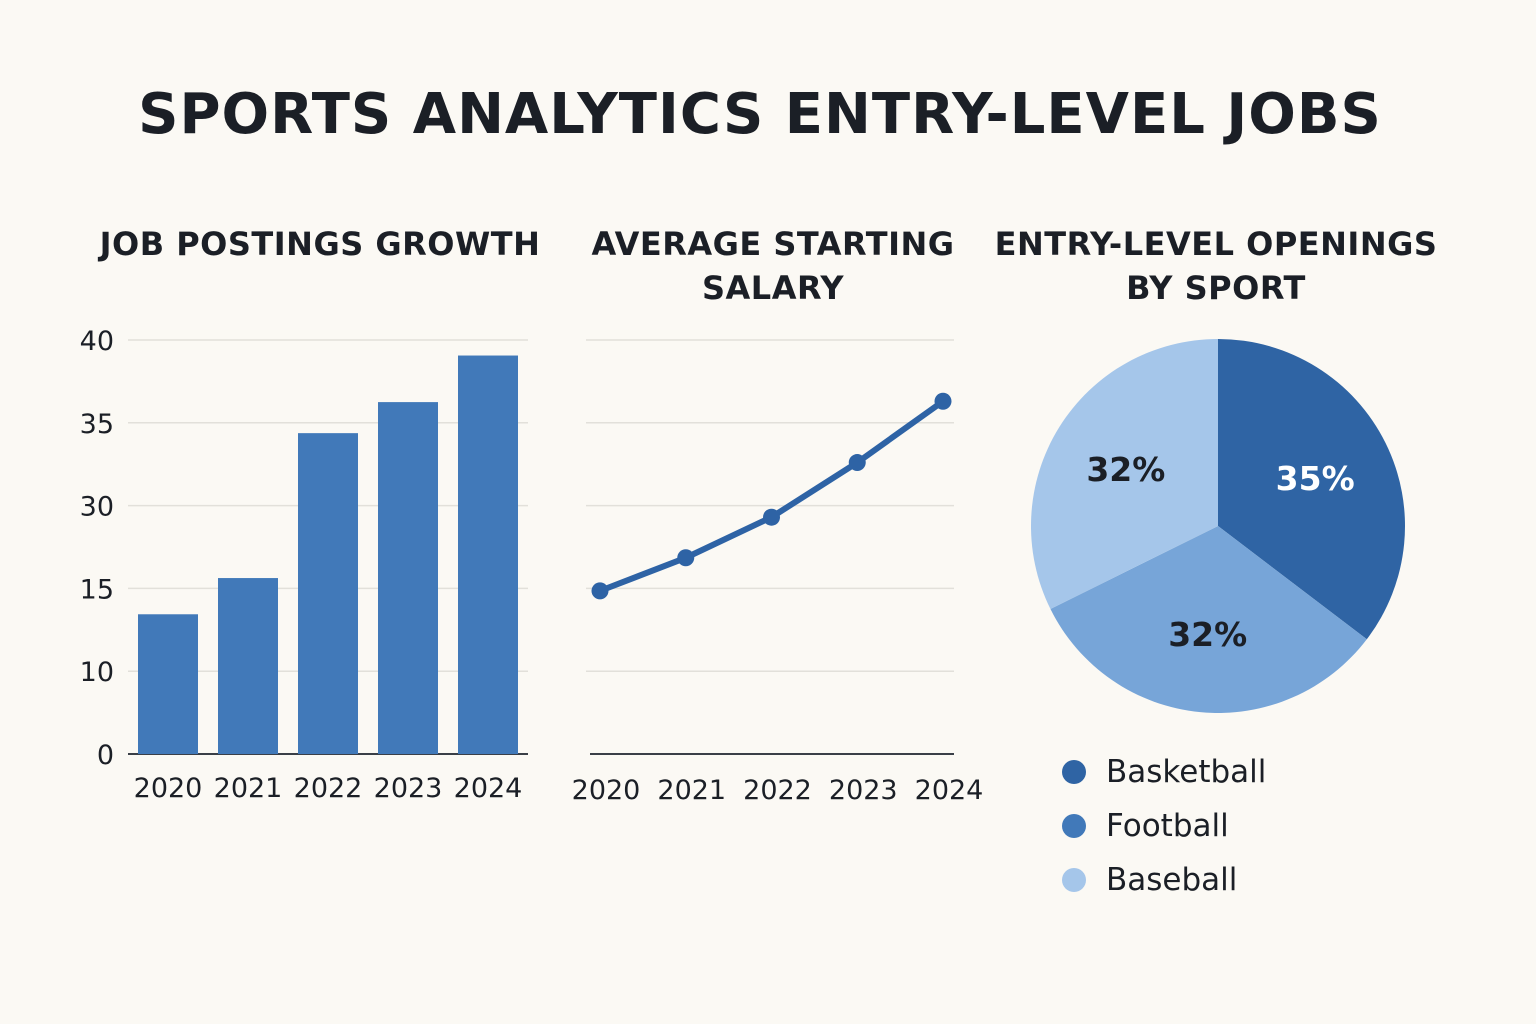 The width and height of the screenshot is (1536, 1024). What do you see at coordinates (488, 788) in the screenshot?
I see `bar-x-tick-label: 2024` at bounding box center [488, 788].